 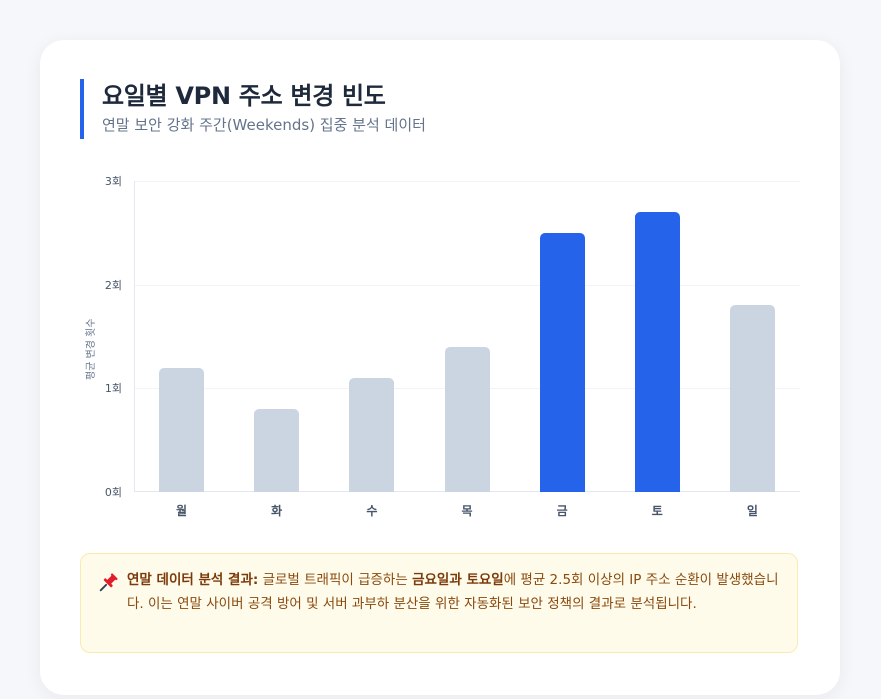 I want to click on y-tick-label: 1회, so click(x=113, y=389).